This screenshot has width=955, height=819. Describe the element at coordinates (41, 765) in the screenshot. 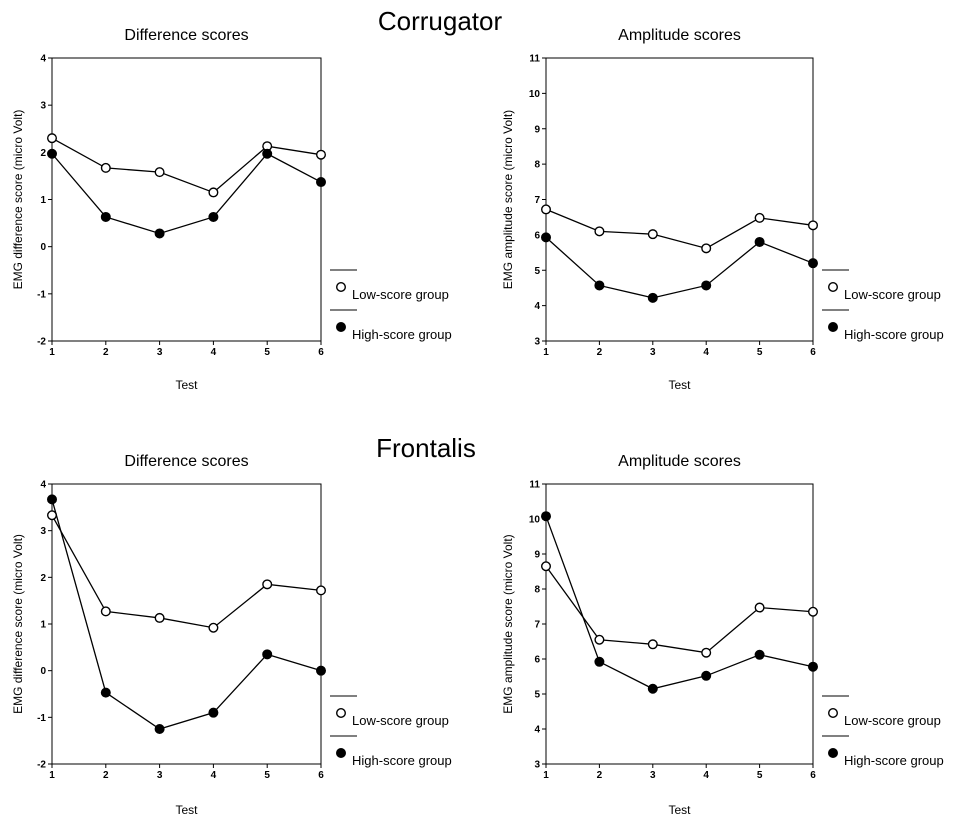

I see `y-tick-label: -2` at that location.